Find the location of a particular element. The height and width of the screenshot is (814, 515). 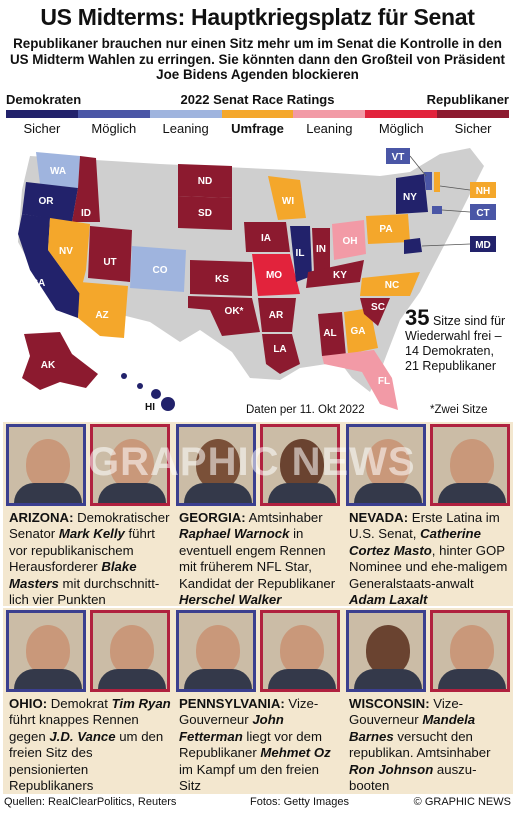

label-WA: WA is located at coordinates (58, 171).